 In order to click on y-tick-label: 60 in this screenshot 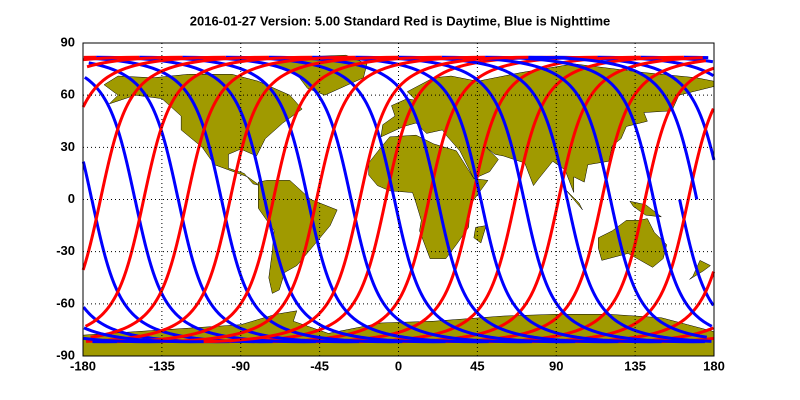, I will do `click(68, 94)`.